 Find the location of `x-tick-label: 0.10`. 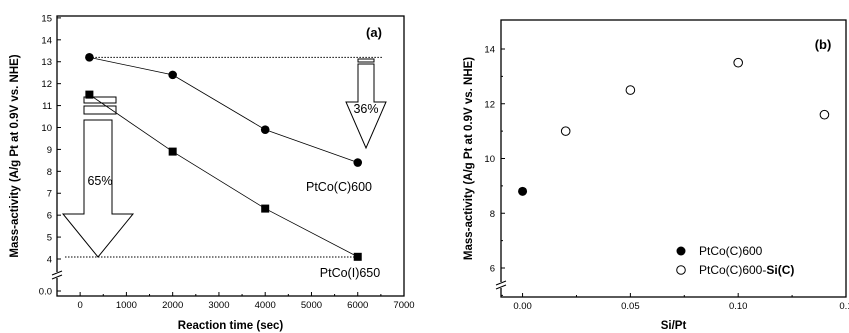

x-tick-label: 0.10 is located at coordinates (738, 306).